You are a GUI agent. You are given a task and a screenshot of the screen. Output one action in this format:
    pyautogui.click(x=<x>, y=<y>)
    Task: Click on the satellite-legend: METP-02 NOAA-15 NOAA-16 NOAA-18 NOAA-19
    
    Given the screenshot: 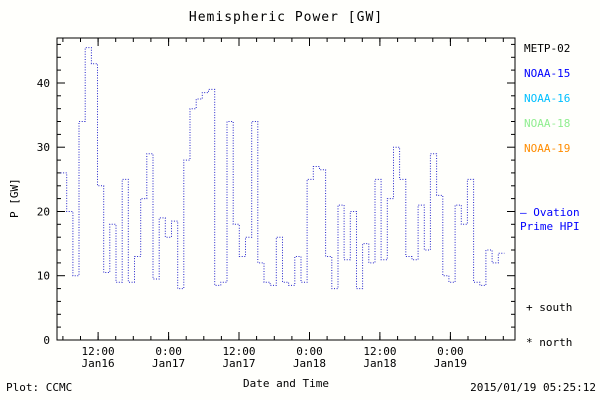 What is the action you would take?
    pyautogui.click(x=547, y=98)
    